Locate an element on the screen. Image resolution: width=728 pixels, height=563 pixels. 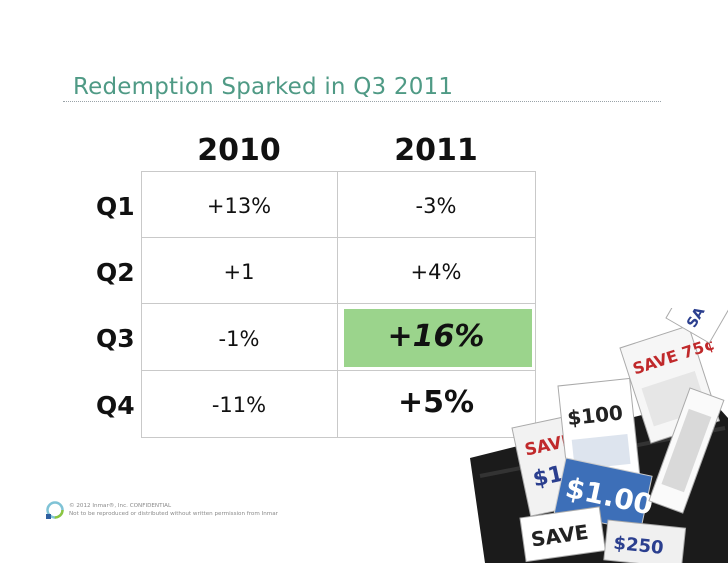
column-header-2010: 2010 is located at coordinates (239, 150).